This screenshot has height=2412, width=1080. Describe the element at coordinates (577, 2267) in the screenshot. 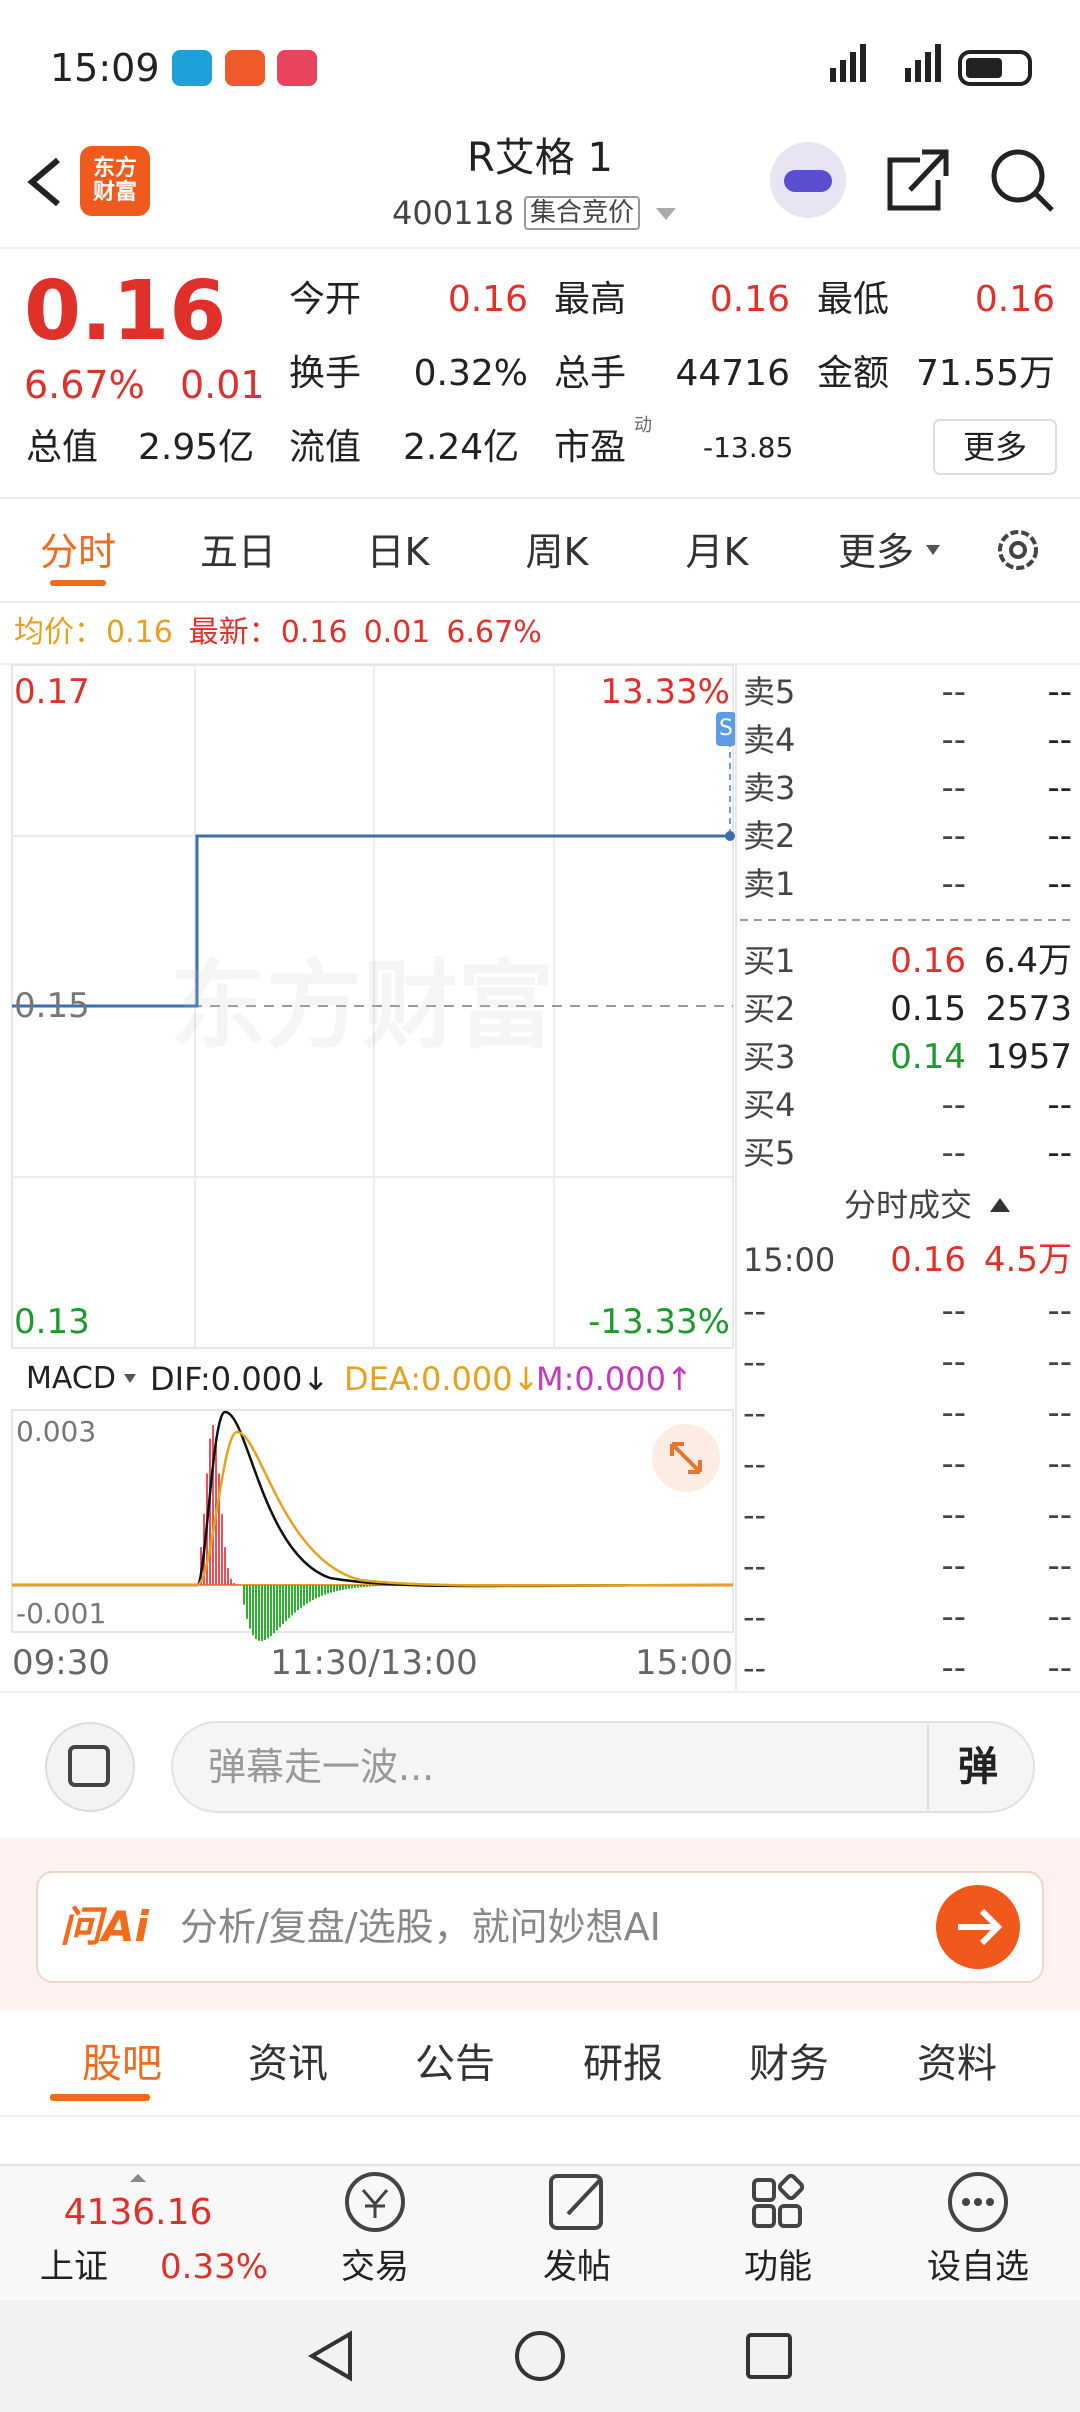

I see `nav-item: 发帖` at that location.